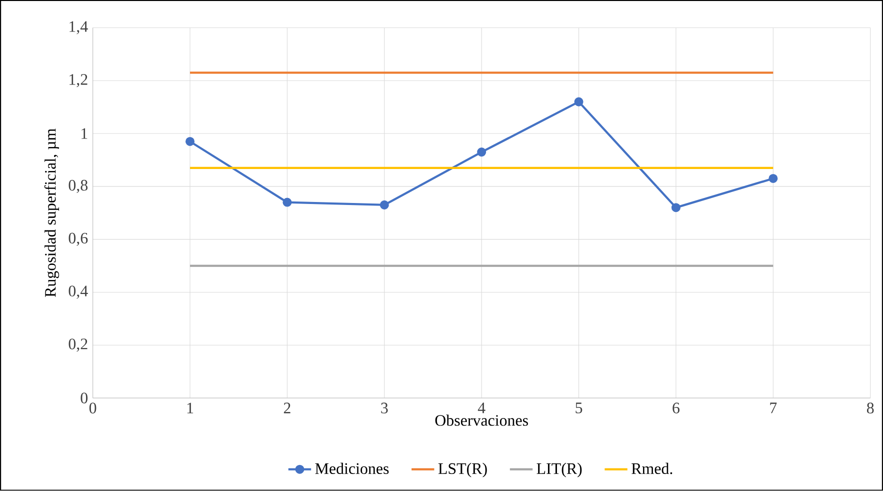 The width and height of the screenshot is (883, 491). Describe the element at coordinates (78, 292) in the screenshot. I see `y-tick-label: 0,4` at that location.